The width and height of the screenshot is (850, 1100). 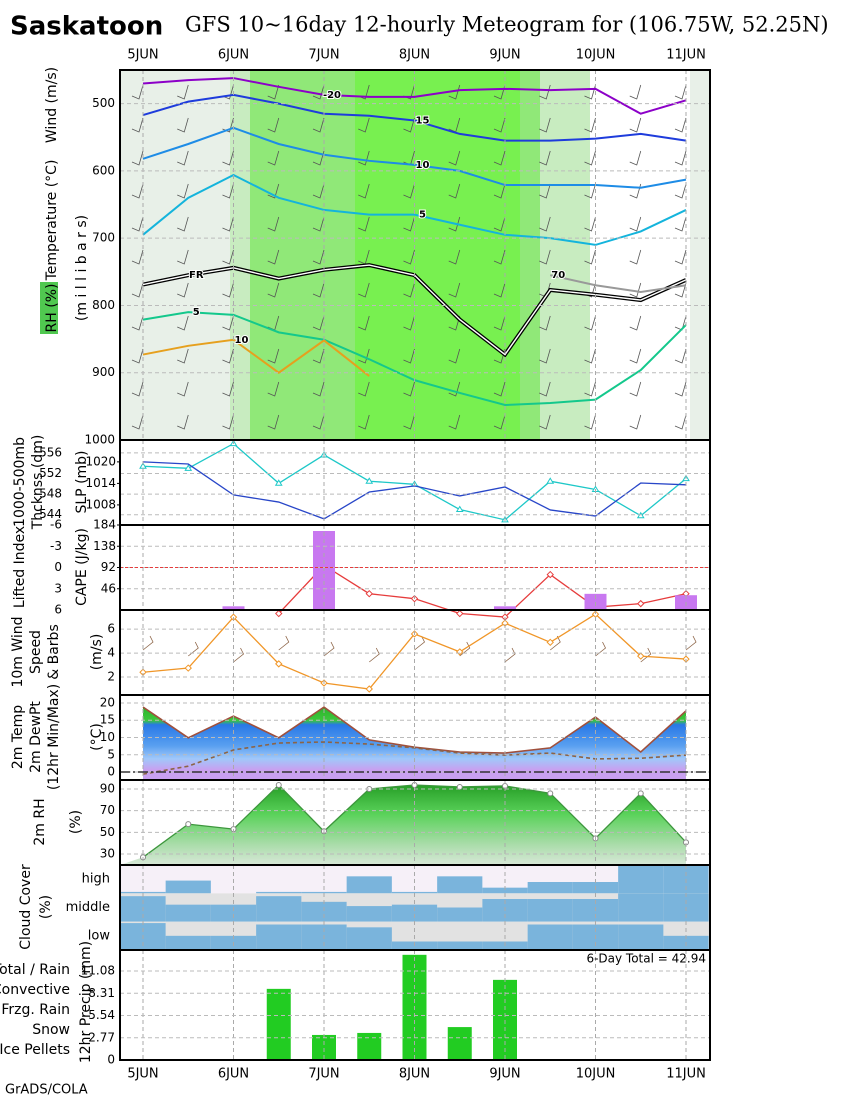 What do you see at coordinates (103, 238) in the screenshot?
I see `y-tick-label: 700` at bounding box center [103, 238].